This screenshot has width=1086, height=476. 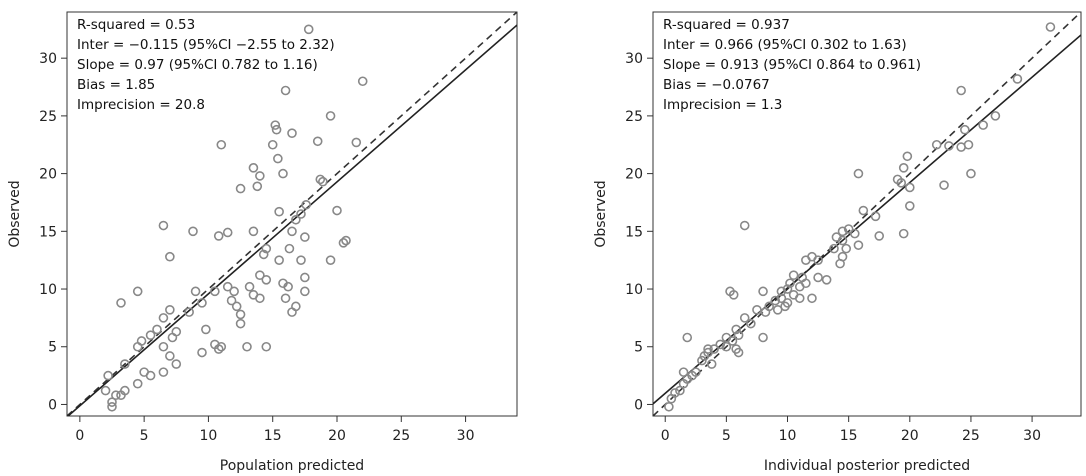 I want to click on stats-line: R-squared = 0.53, so click(x=136, y=25).